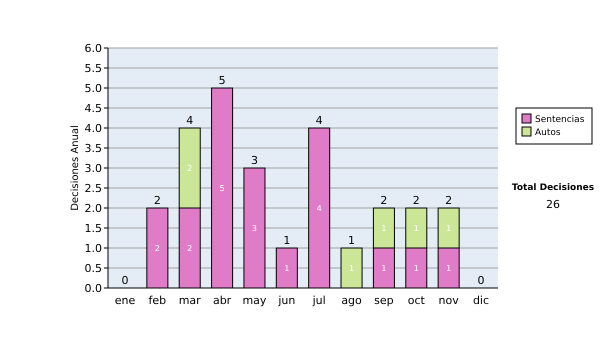  I want to click on y-axis-title: Decisiones Anual, so click(75, 168).